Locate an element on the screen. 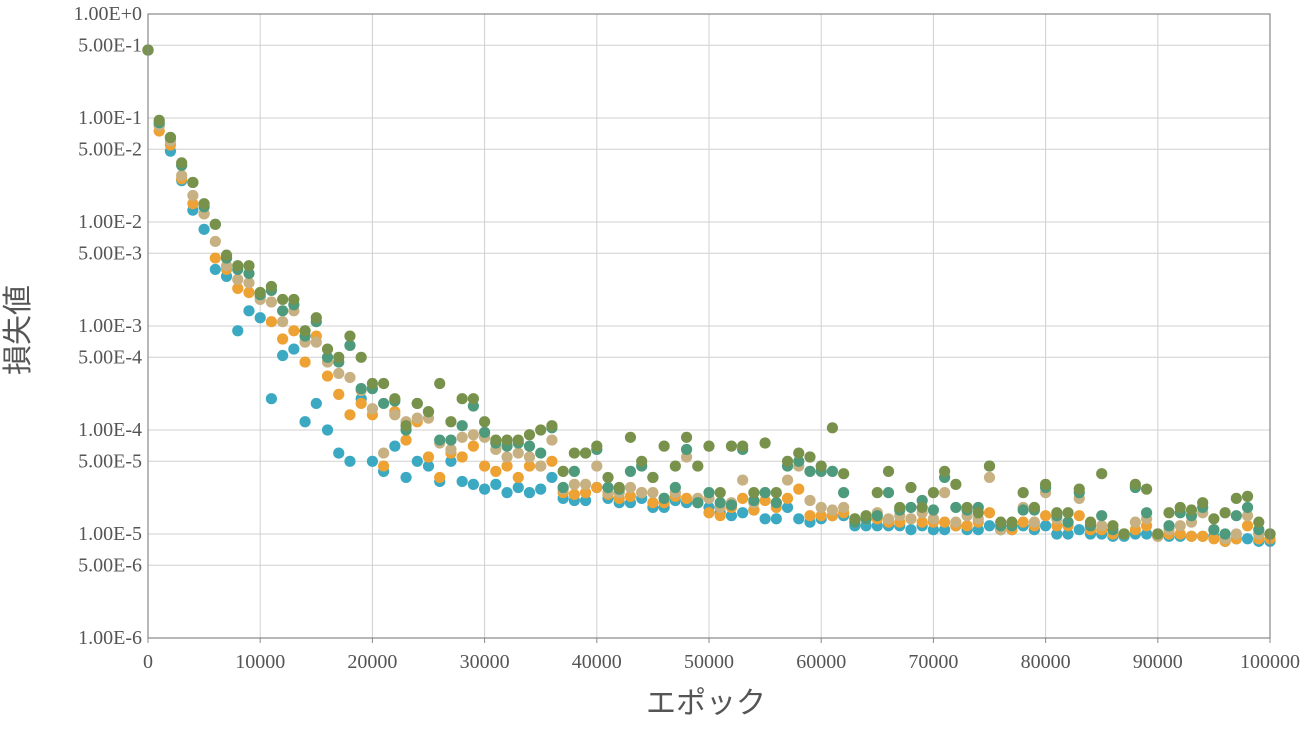 The image size is (1309, 735). x-tick-label: 90000 is located at coordinates (1158, 662).